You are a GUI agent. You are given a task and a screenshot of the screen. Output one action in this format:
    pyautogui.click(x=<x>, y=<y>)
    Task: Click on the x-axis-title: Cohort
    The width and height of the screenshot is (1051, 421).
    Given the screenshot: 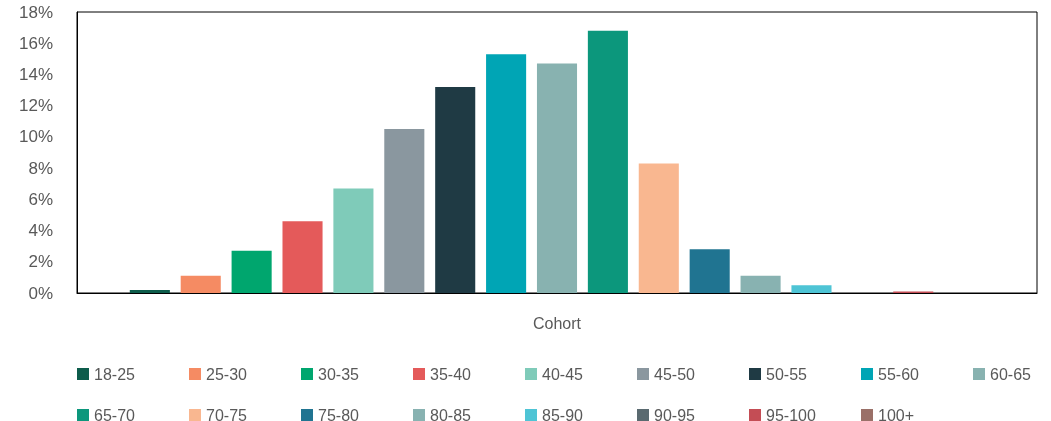 What is the action you would take?
    pyautogui.click(x=557, y=323)
    